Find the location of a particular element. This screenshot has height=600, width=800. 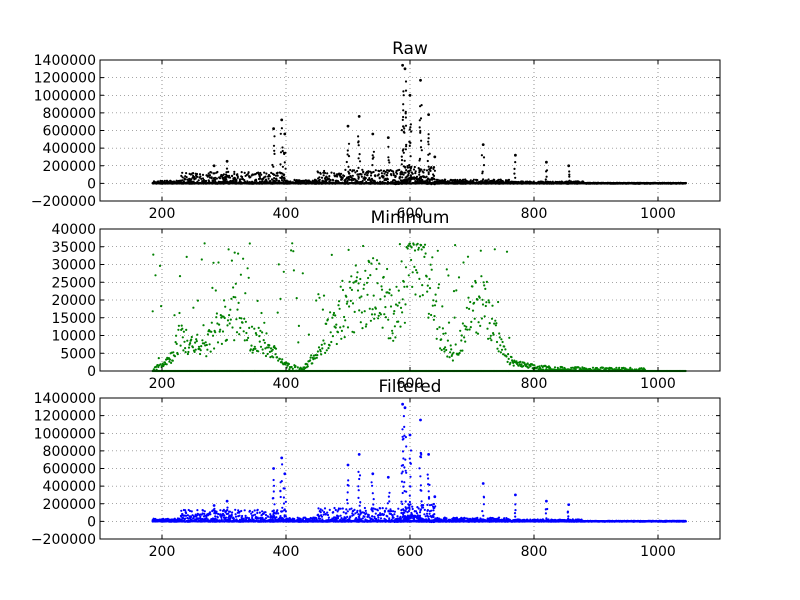

y-tick-label: 1400000 is located at coordinates (65, 61).